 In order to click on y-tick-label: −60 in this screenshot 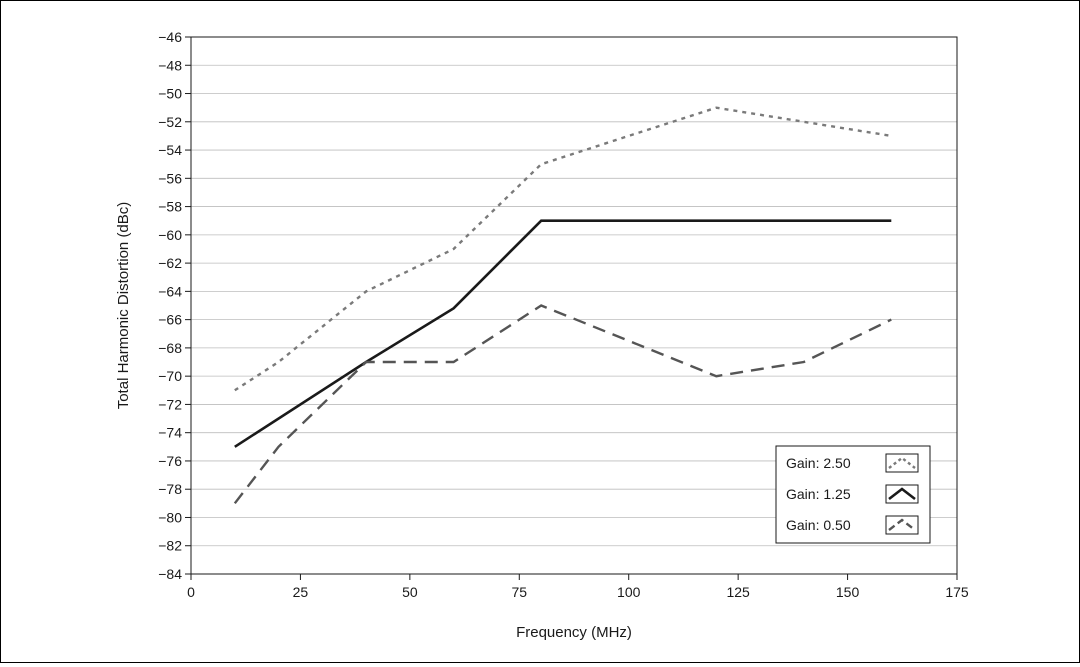, I will do `click(170, 235)`.